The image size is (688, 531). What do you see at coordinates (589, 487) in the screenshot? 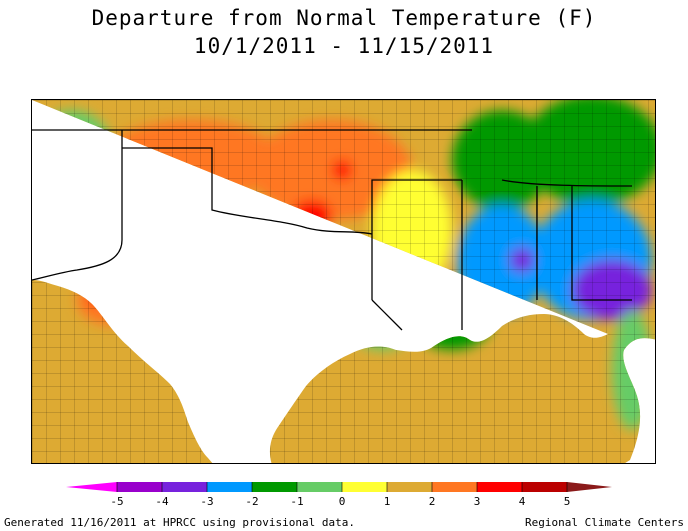
I see `legend-arrow-high` at bounding box center [589, 487].